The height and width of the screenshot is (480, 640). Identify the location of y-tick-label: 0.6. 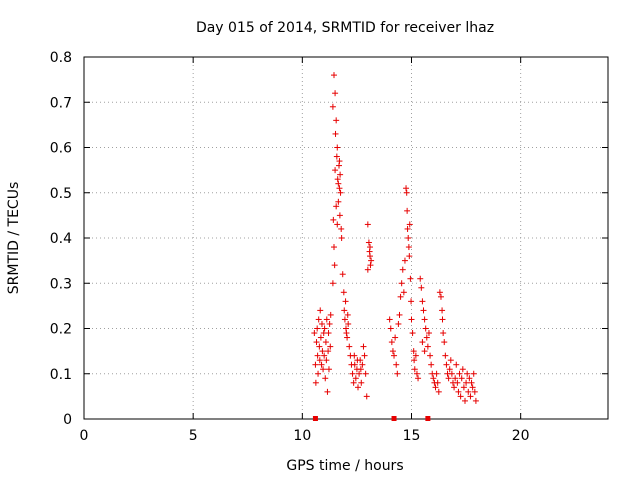
(61, 149).